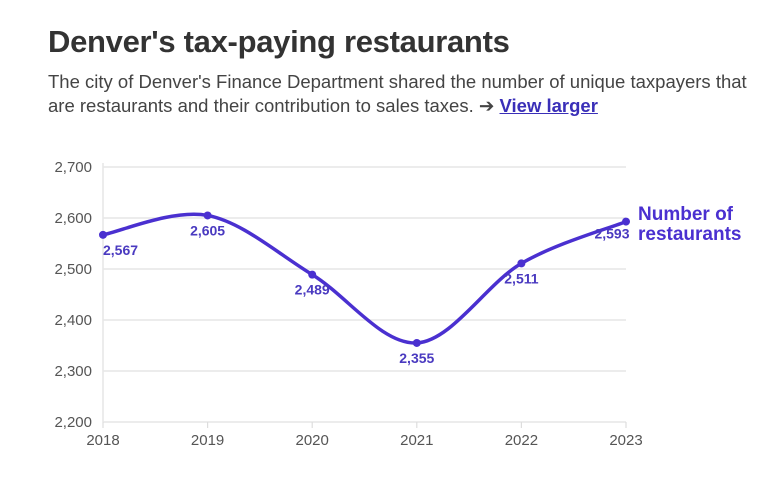 This screenshot has height=480, width=780. What do you see at coordinates (73, 371) in the screenshot?
I see `y-tick-label: 2,300` at bounding box center [73, 371].